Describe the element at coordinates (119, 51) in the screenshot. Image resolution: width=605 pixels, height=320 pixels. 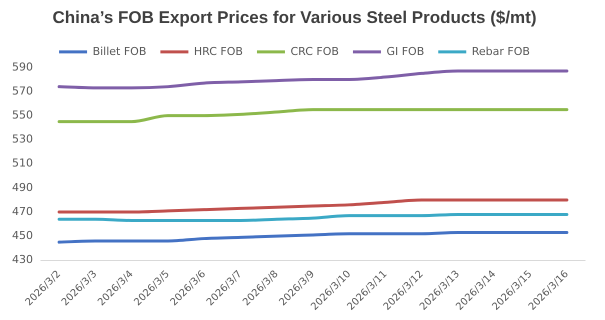
I see `legend-label: Billet FOB` at that location.